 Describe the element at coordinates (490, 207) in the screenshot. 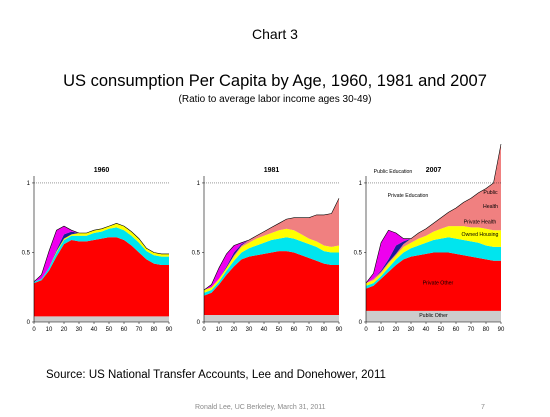

I see `annotation-label: Health` at that location.